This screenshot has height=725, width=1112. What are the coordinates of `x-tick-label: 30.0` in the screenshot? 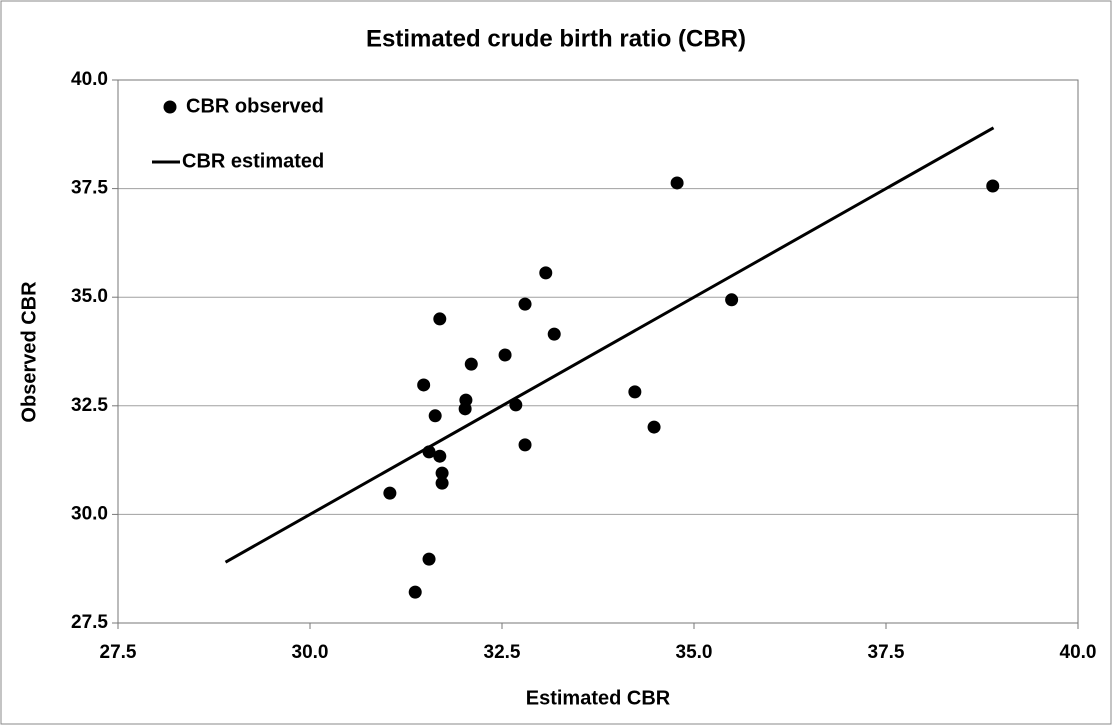 It's located at (310, 652).